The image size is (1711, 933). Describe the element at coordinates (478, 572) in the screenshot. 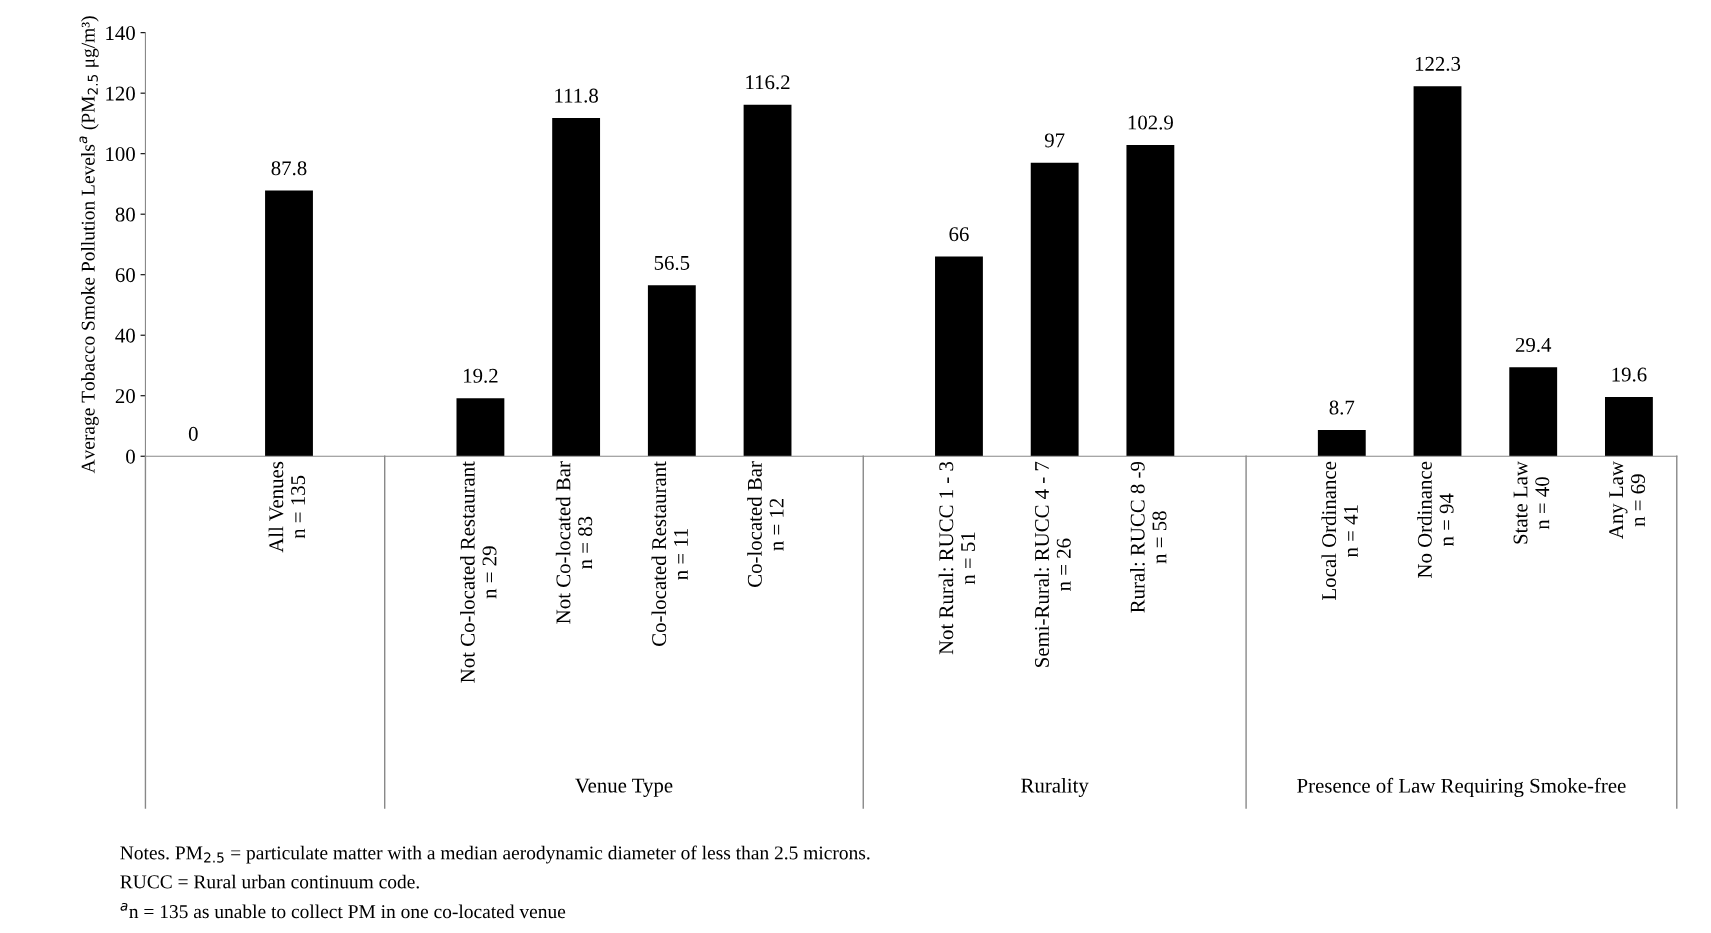

I see `x-tick-label: Not Co-located Restaurant n = 29` at that location.